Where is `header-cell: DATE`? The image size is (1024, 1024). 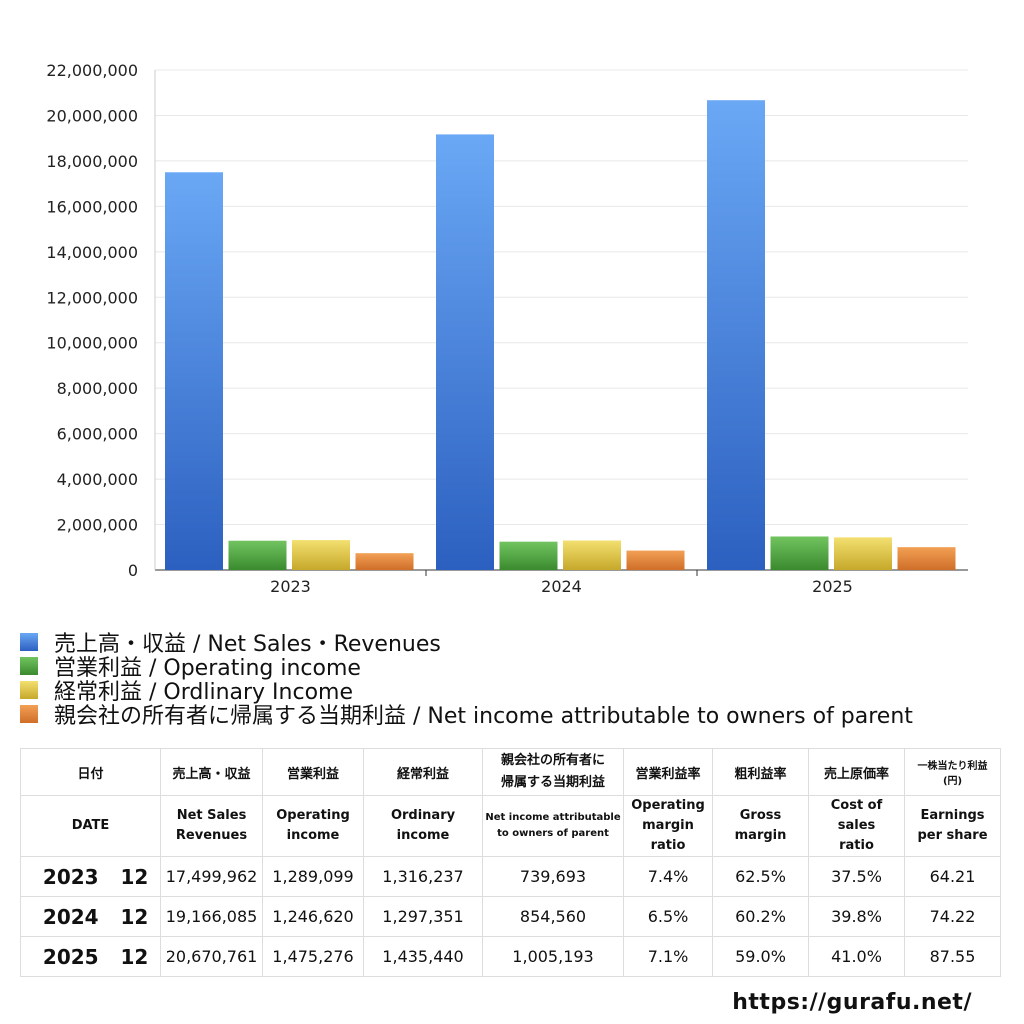
header-cell: DATE is located at coordinates (90, 826).